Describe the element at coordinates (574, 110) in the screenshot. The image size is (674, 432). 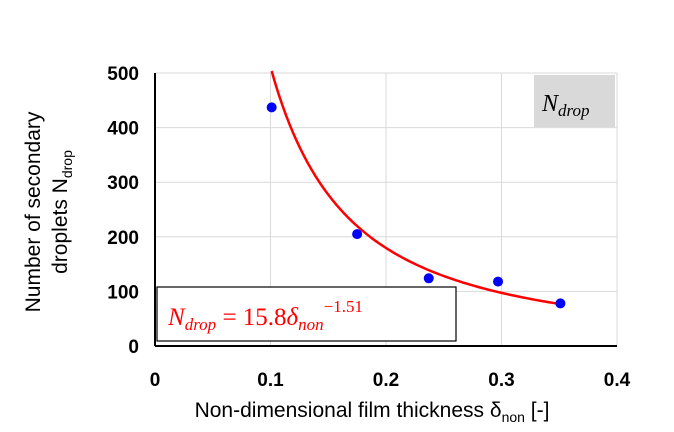
I see `annotation-sub: drop` at that location.